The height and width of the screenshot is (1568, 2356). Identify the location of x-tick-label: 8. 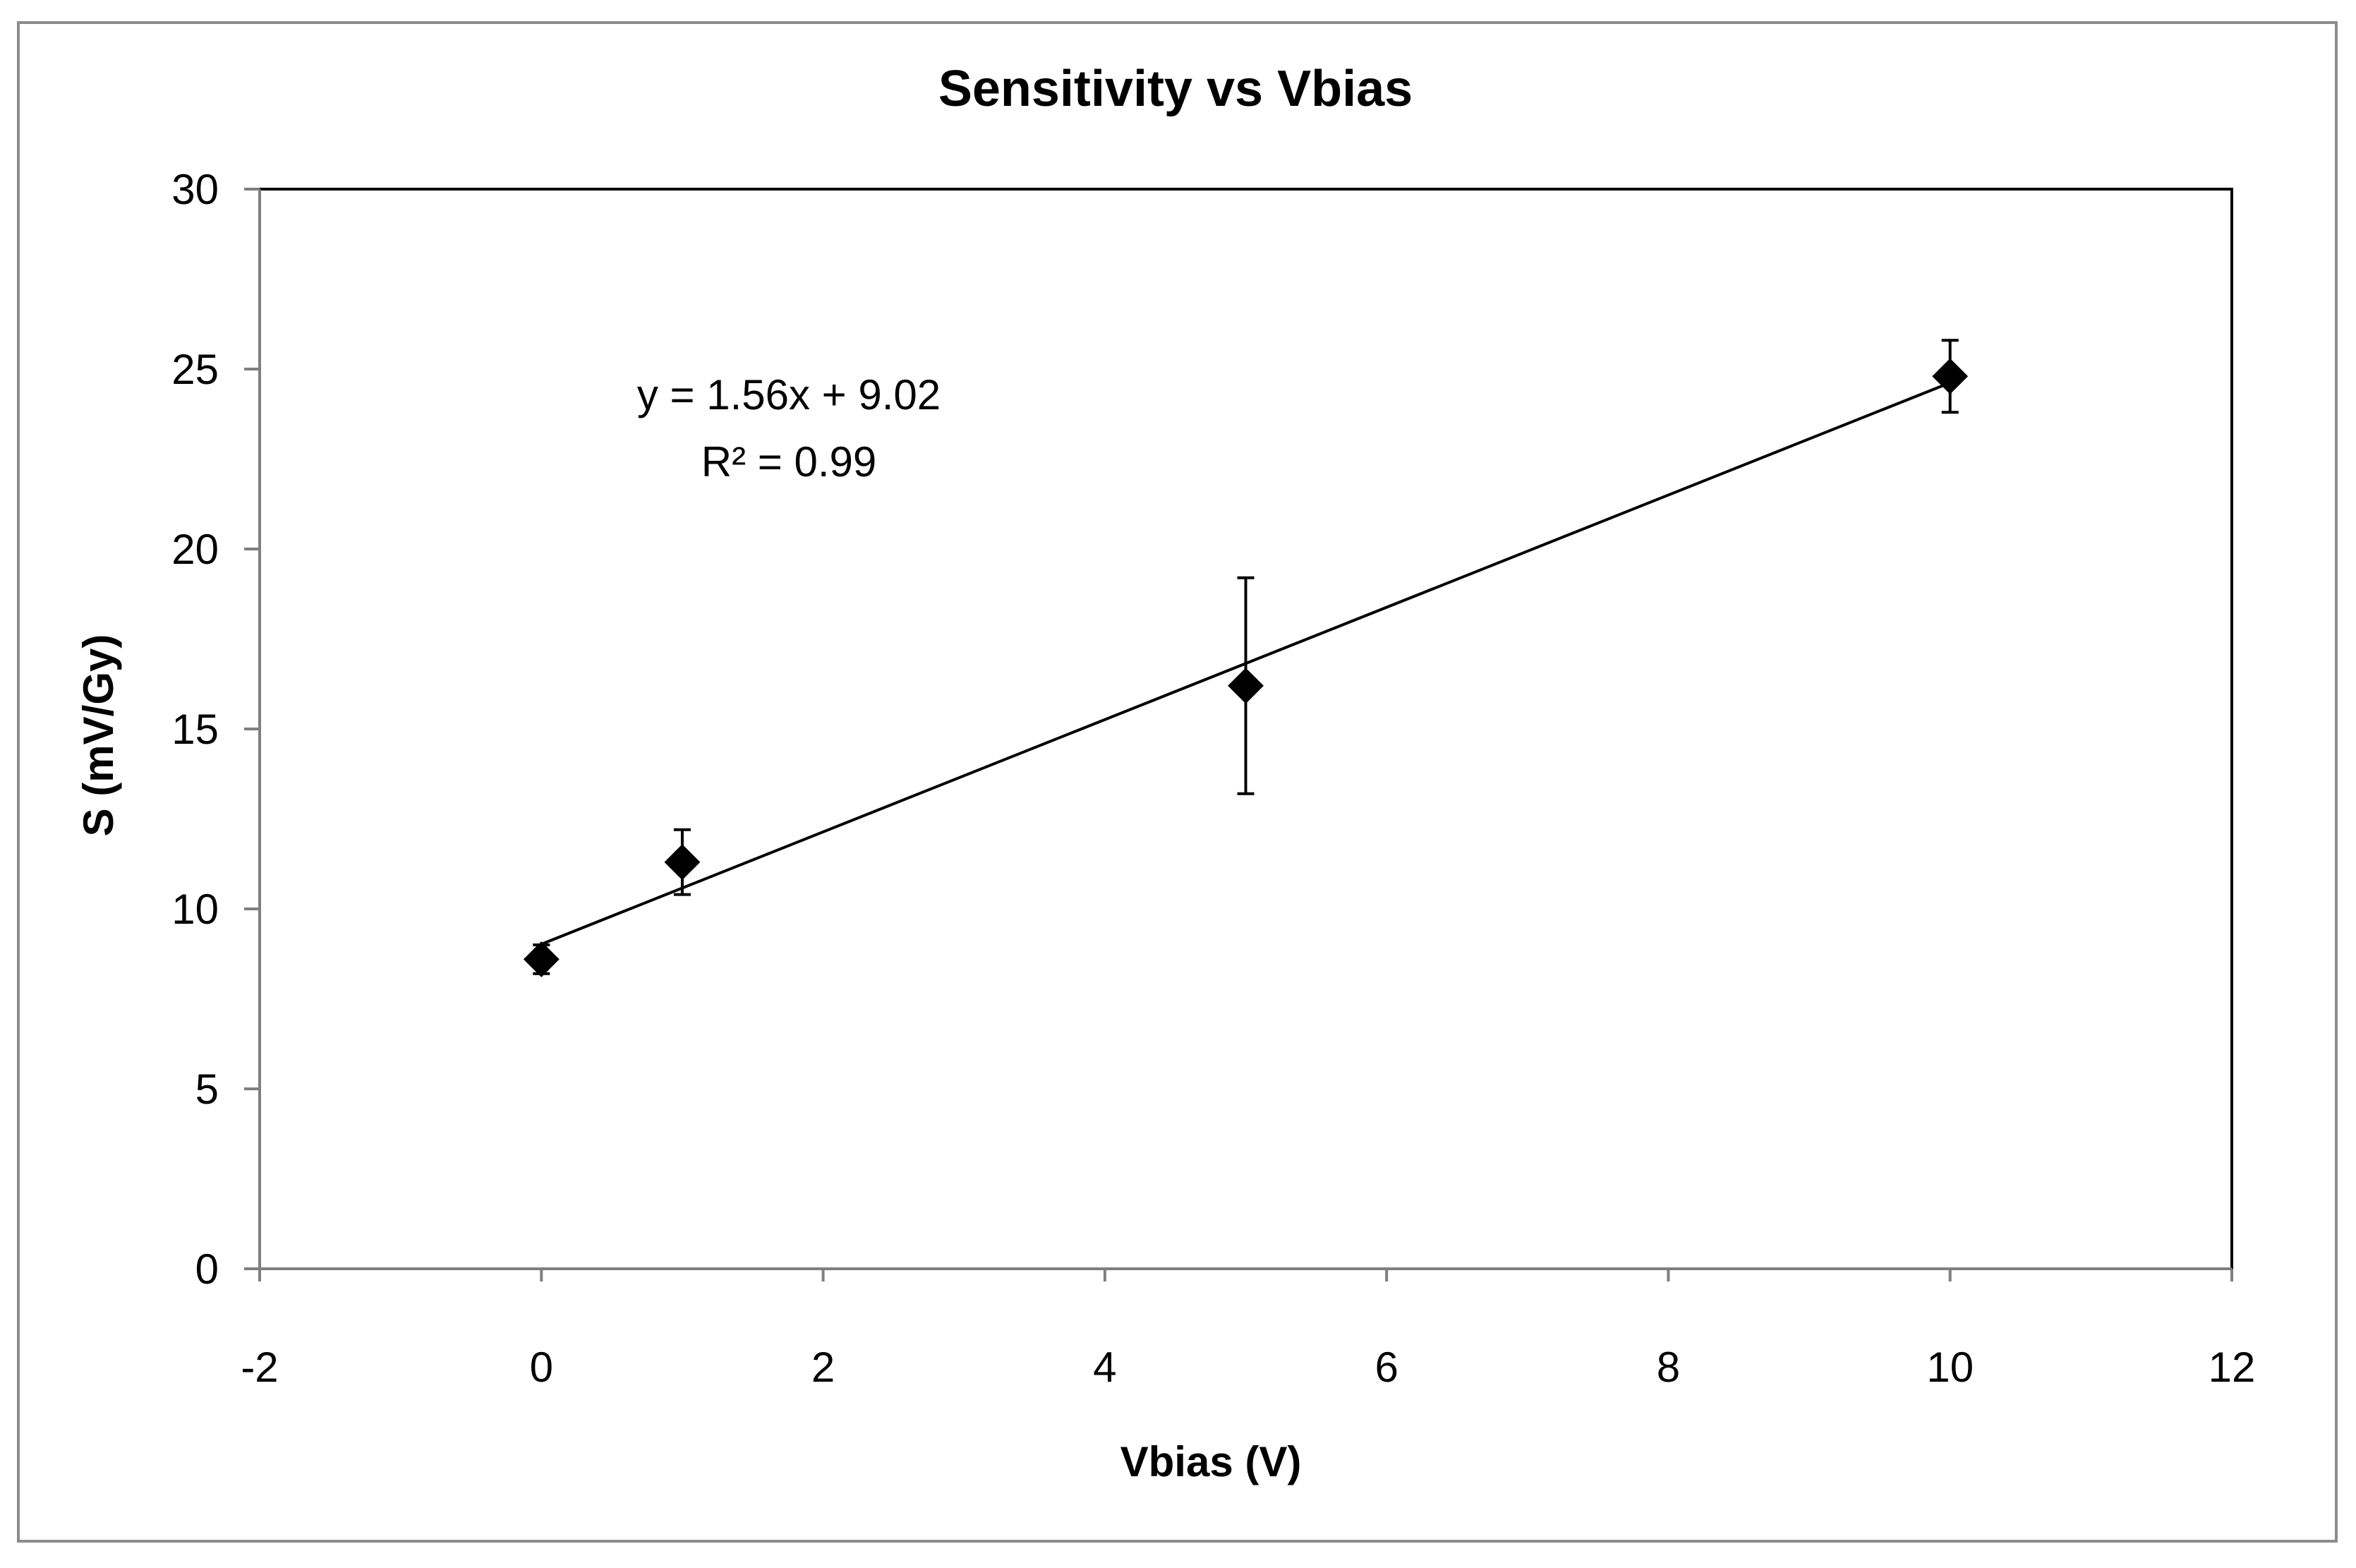
(1668, 1367).